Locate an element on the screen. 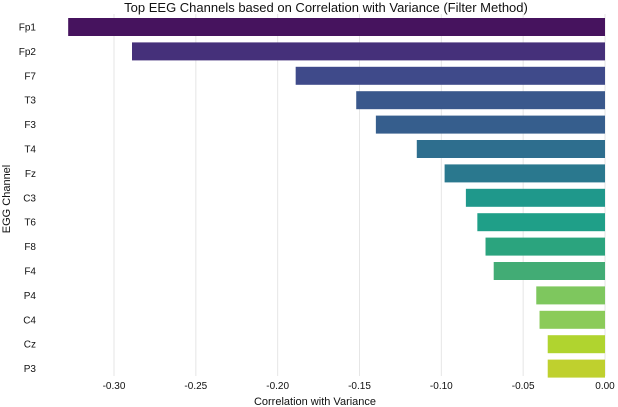  x-tick-label: -0.05 is located at coordinates (523, 386).